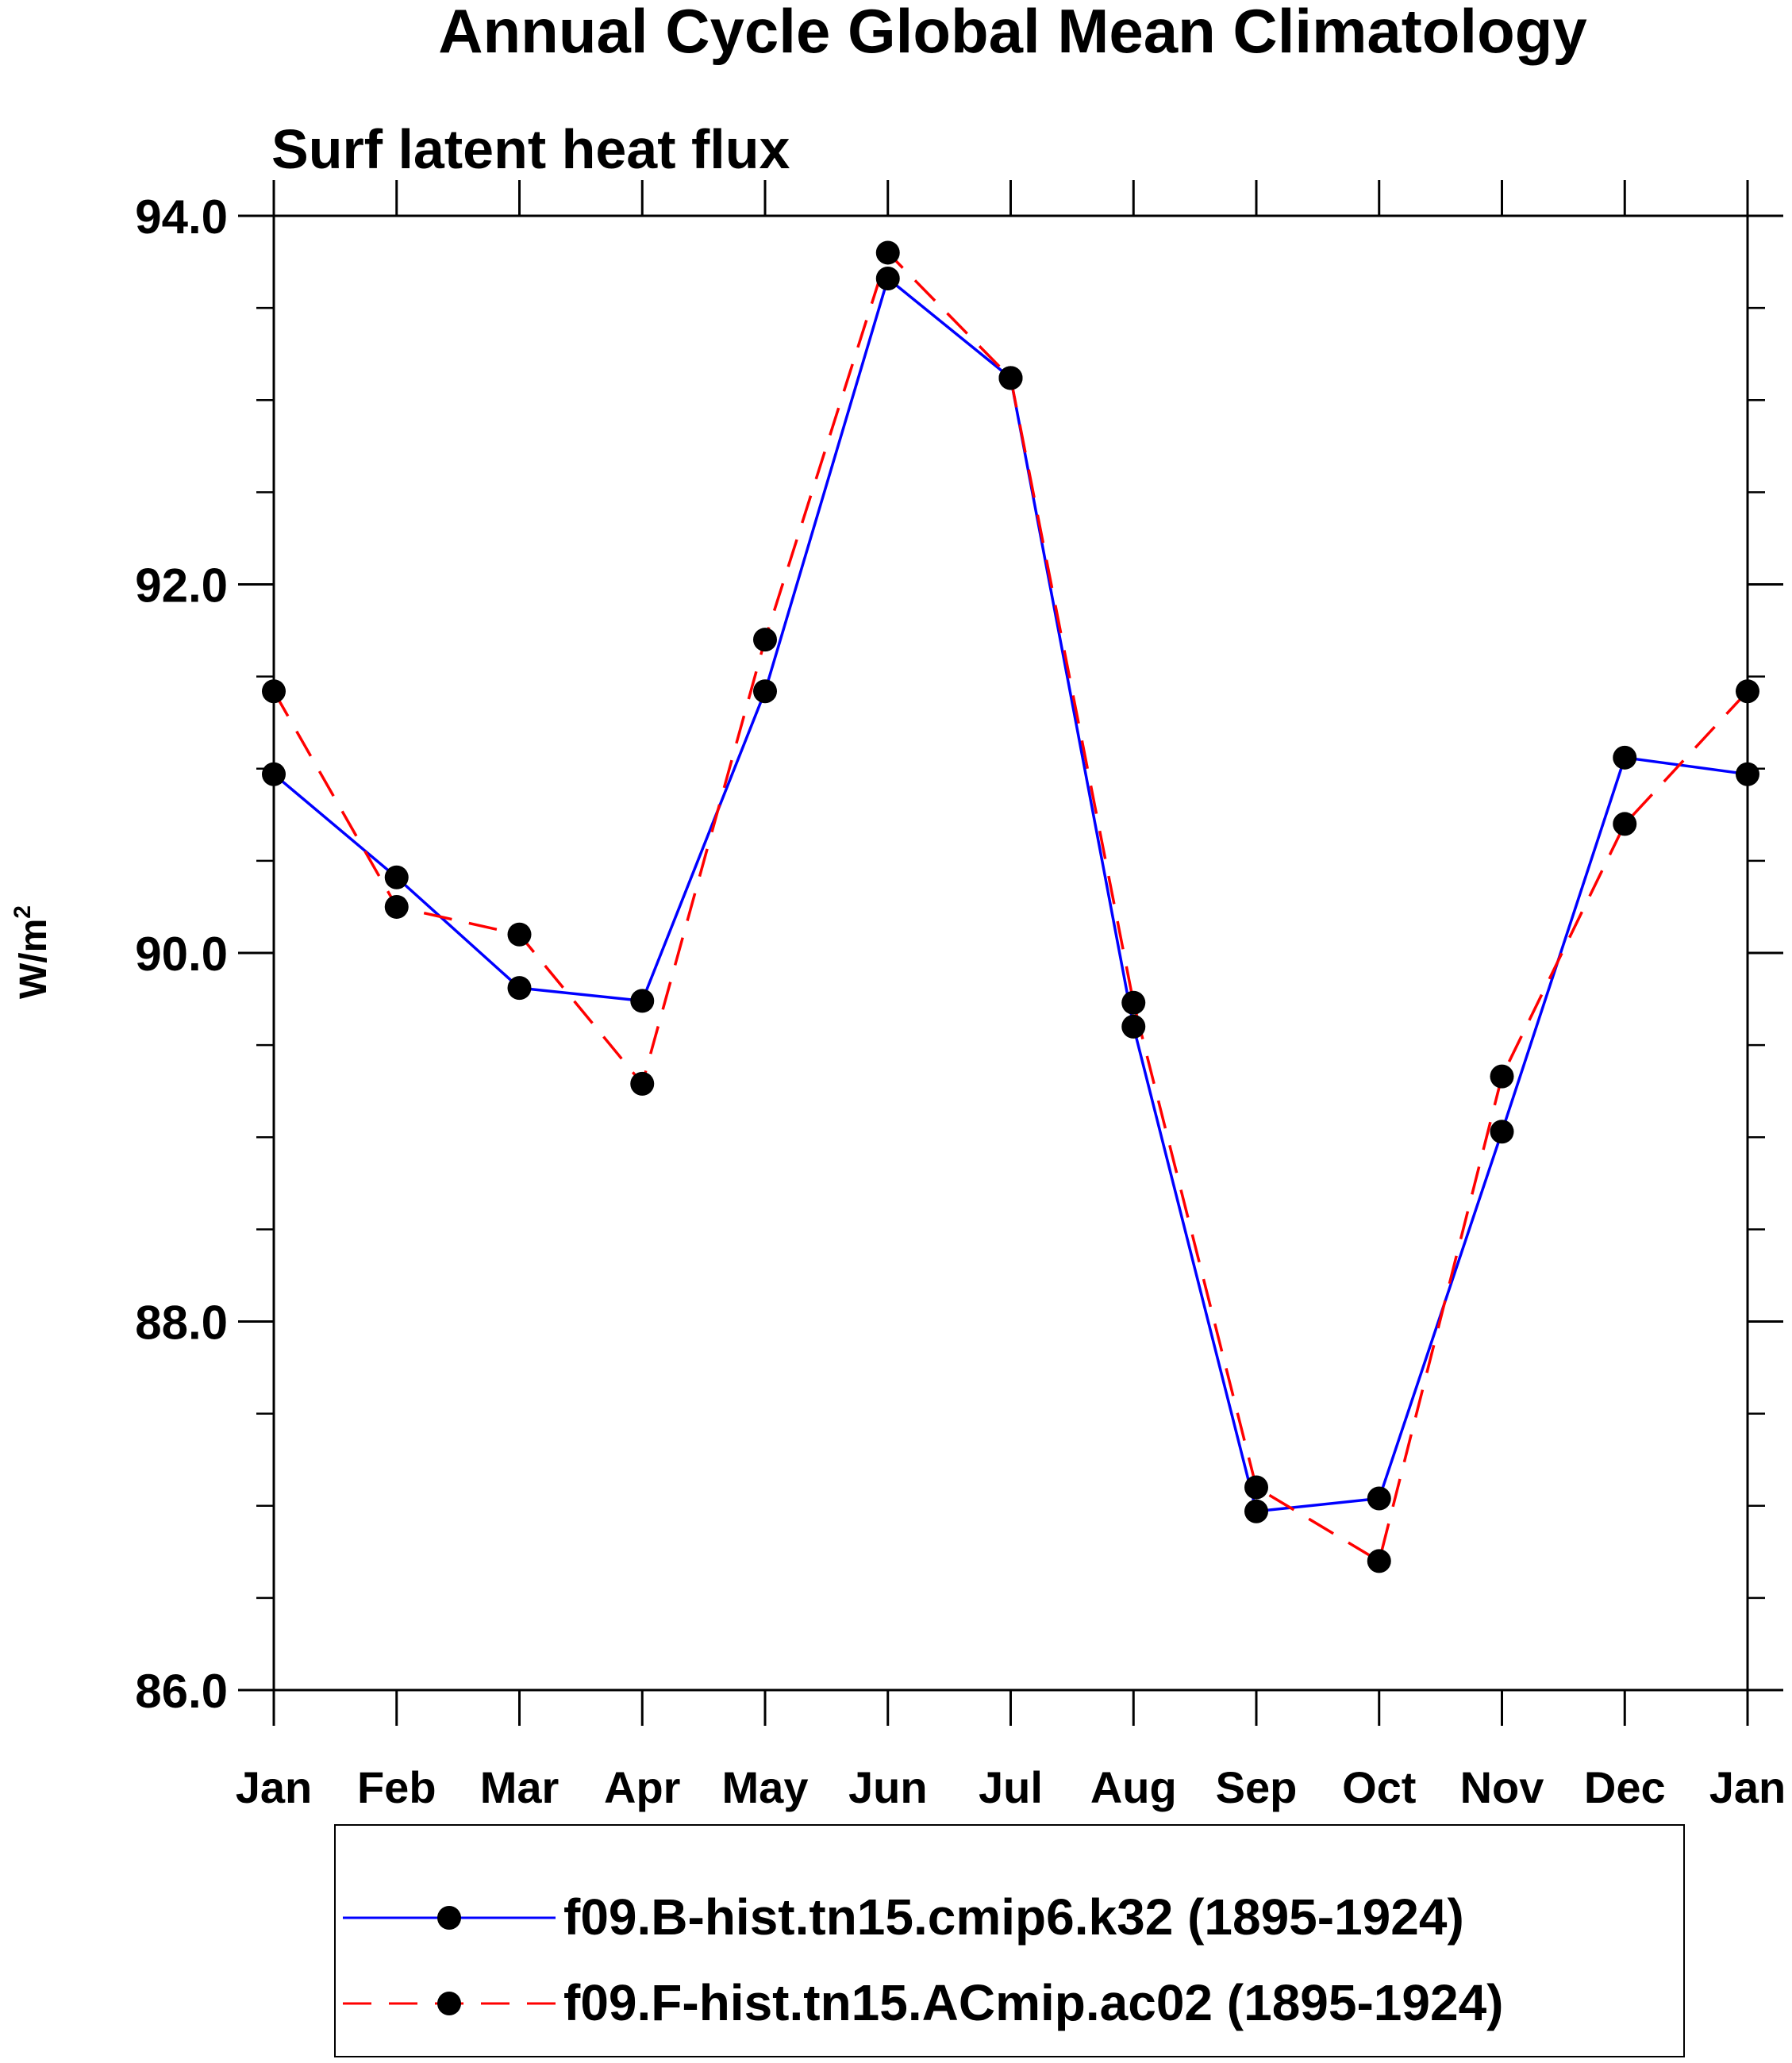  What do you see at coordinates (181, 217) in the screenshot?
I see `y-tick-label: 94.0` at bounding box center [181, 217].